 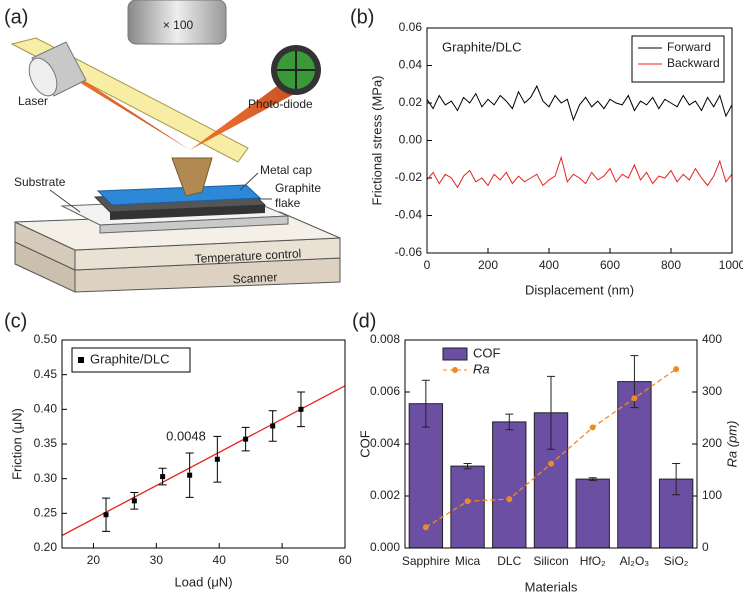 What do you see at coordinates (487, 352) in the screenshot?
I see `legend-label: COF` at bounding box center [487, 352].